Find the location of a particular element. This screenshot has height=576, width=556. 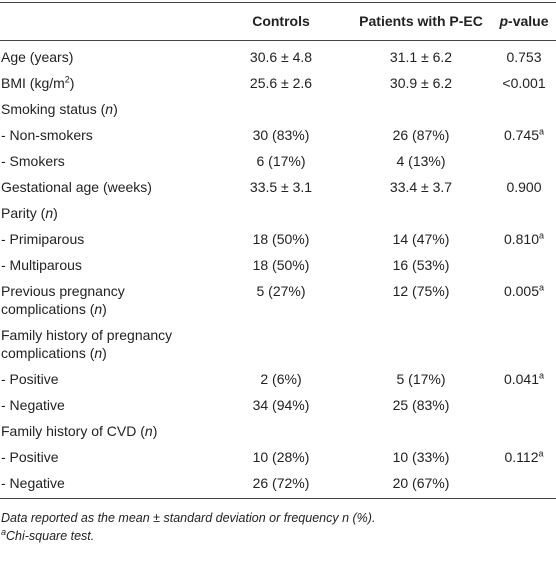

text-run: - Primiparous is located at coordinates (43, 239).